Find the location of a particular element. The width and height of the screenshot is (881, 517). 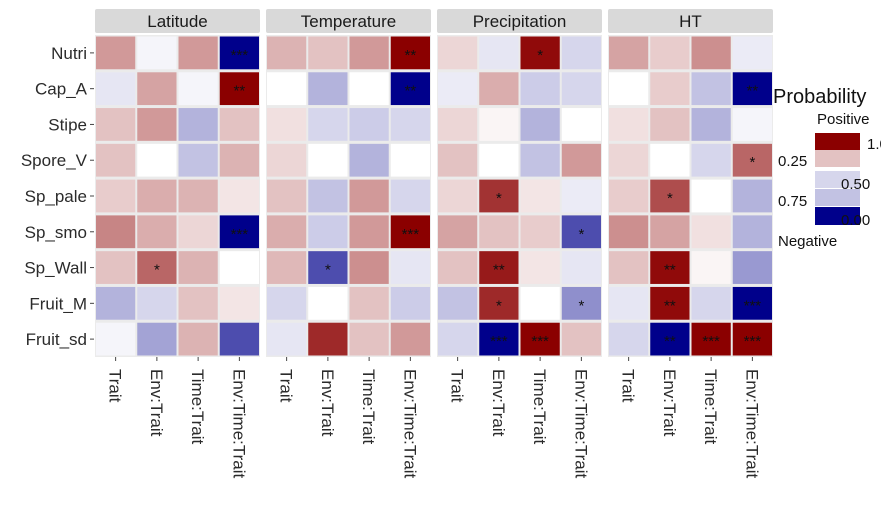

y-tick-label-spore_v: Spore_V is located at coordinates (54, 160).